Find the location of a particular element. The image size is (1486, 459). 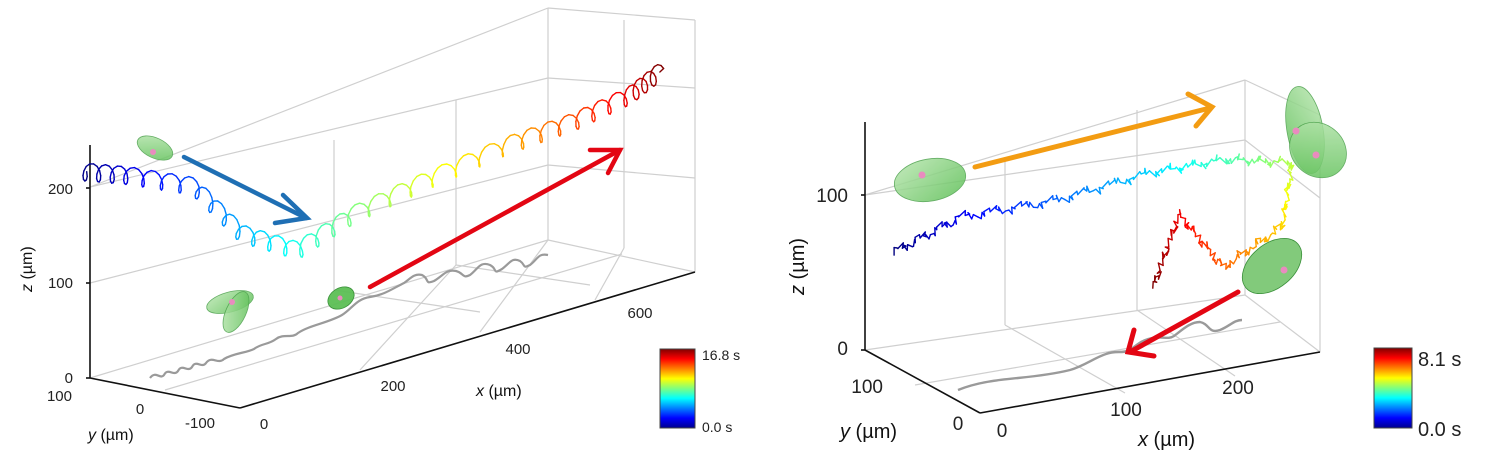

right-y-tick-0: 0 is located at coordinates (958, 424).